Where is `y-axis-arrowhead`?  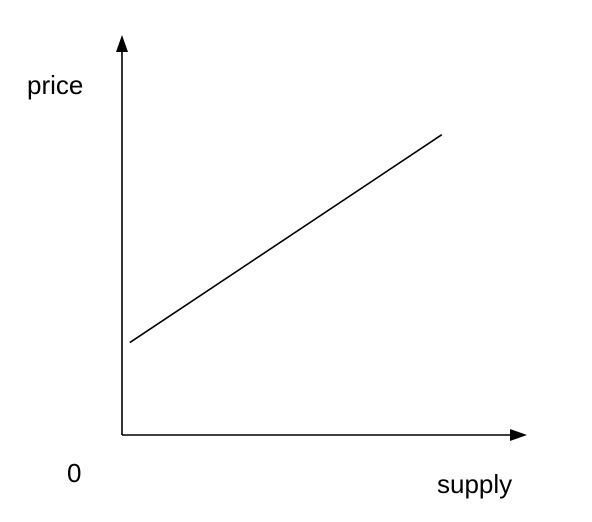
y-axis-arrowhead is located at coordinates (122, 43).